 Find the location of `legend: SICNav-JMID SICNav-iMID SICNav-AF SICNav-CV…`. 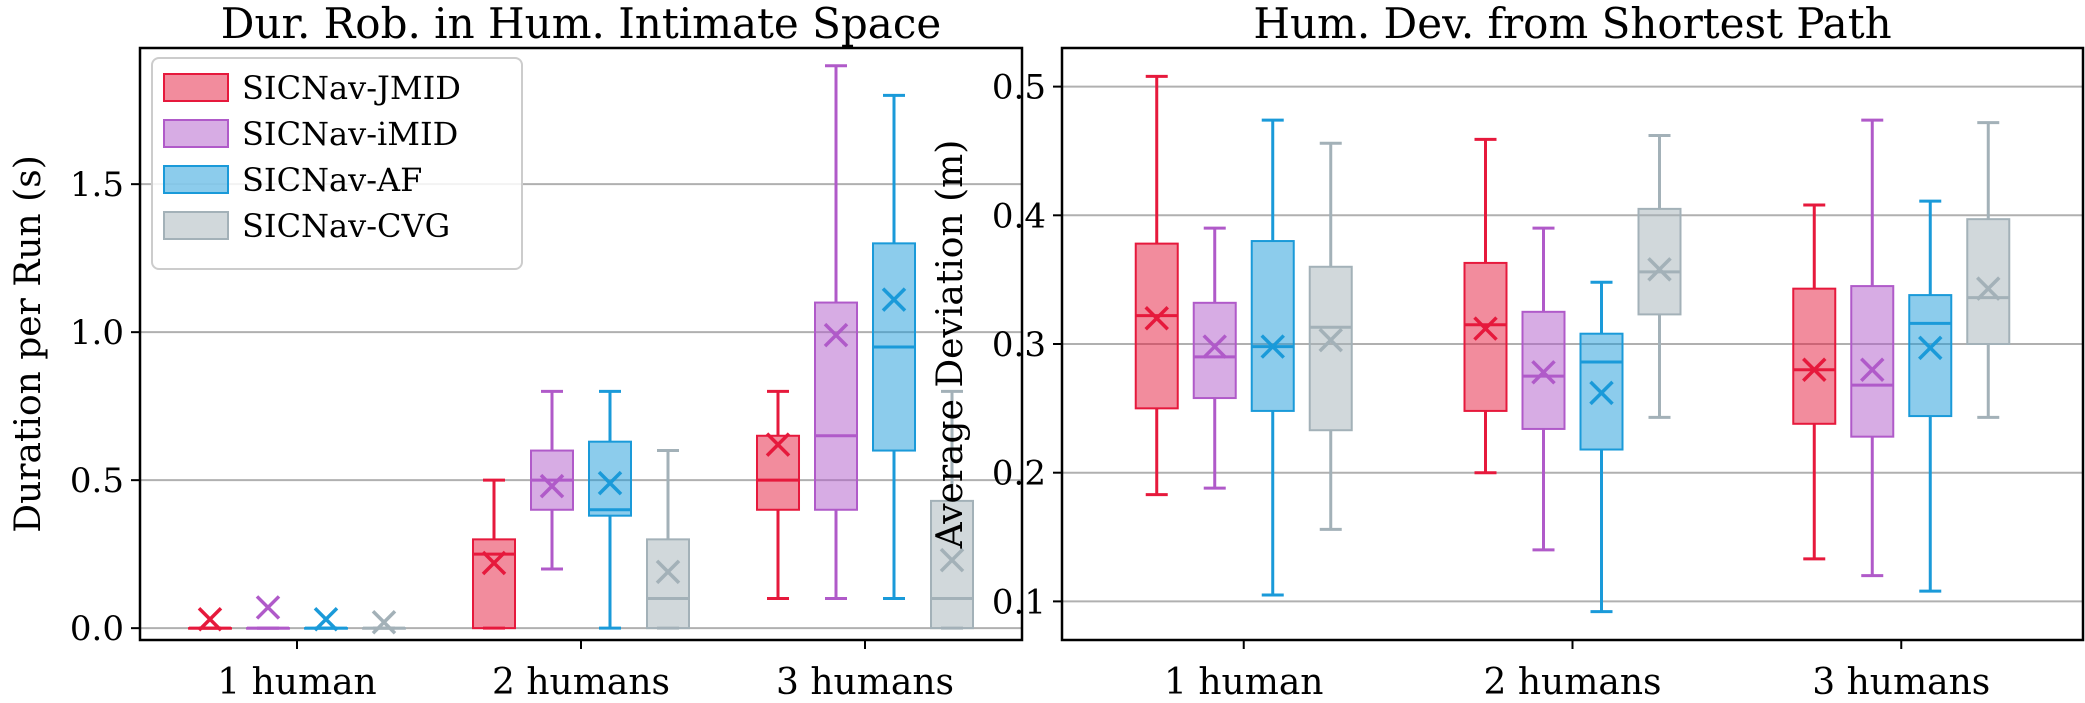

legend: SICNav-JMID SICNav-iMID SICNav-AF SICNav-CV… is located at coordinates (337, 163).